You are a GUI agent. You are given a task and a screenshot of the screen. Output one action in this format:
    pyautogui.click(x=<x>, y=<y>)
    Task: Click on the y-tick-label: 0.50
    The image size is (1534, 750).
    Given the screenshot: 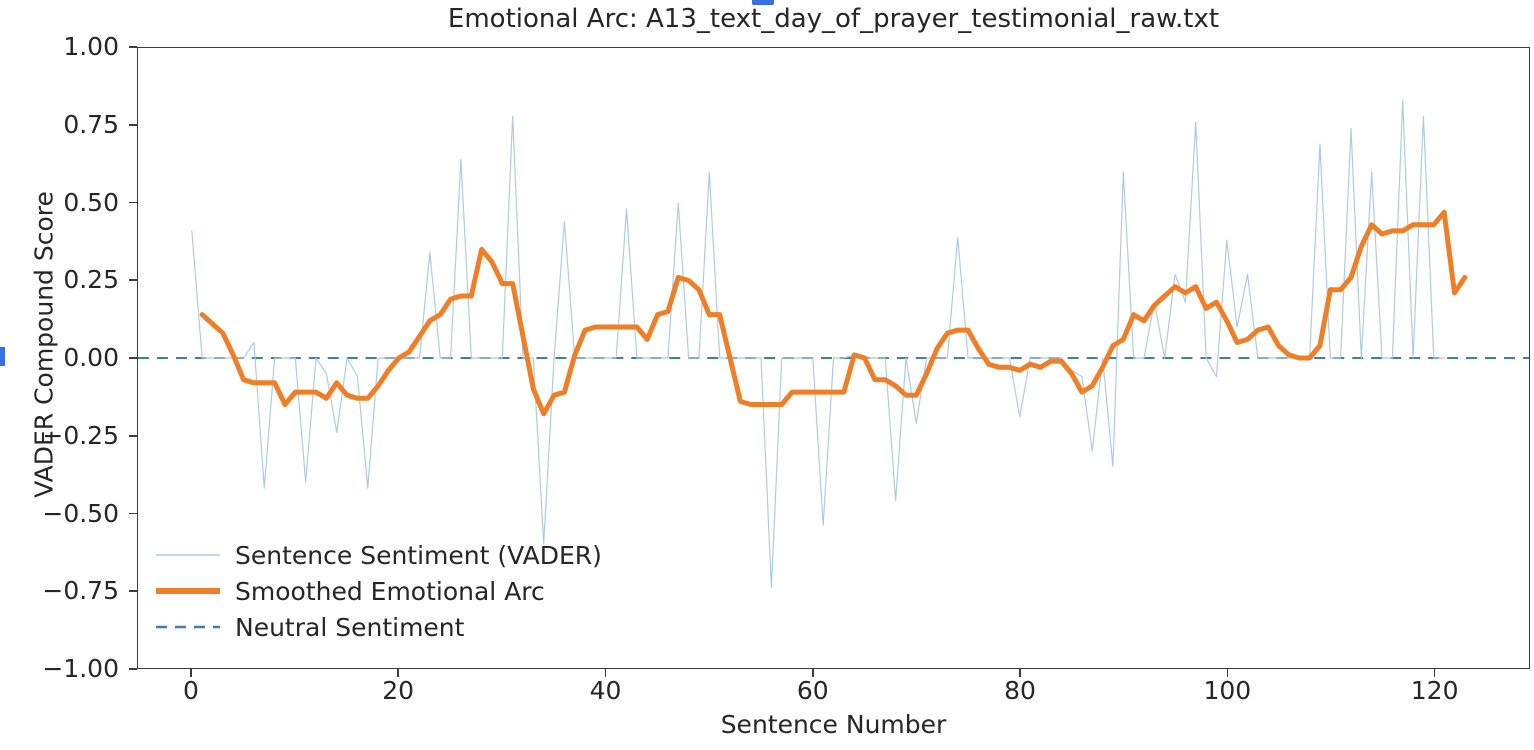 What is the action you would take?
    pyautogui.click(x=91, y=202)
    